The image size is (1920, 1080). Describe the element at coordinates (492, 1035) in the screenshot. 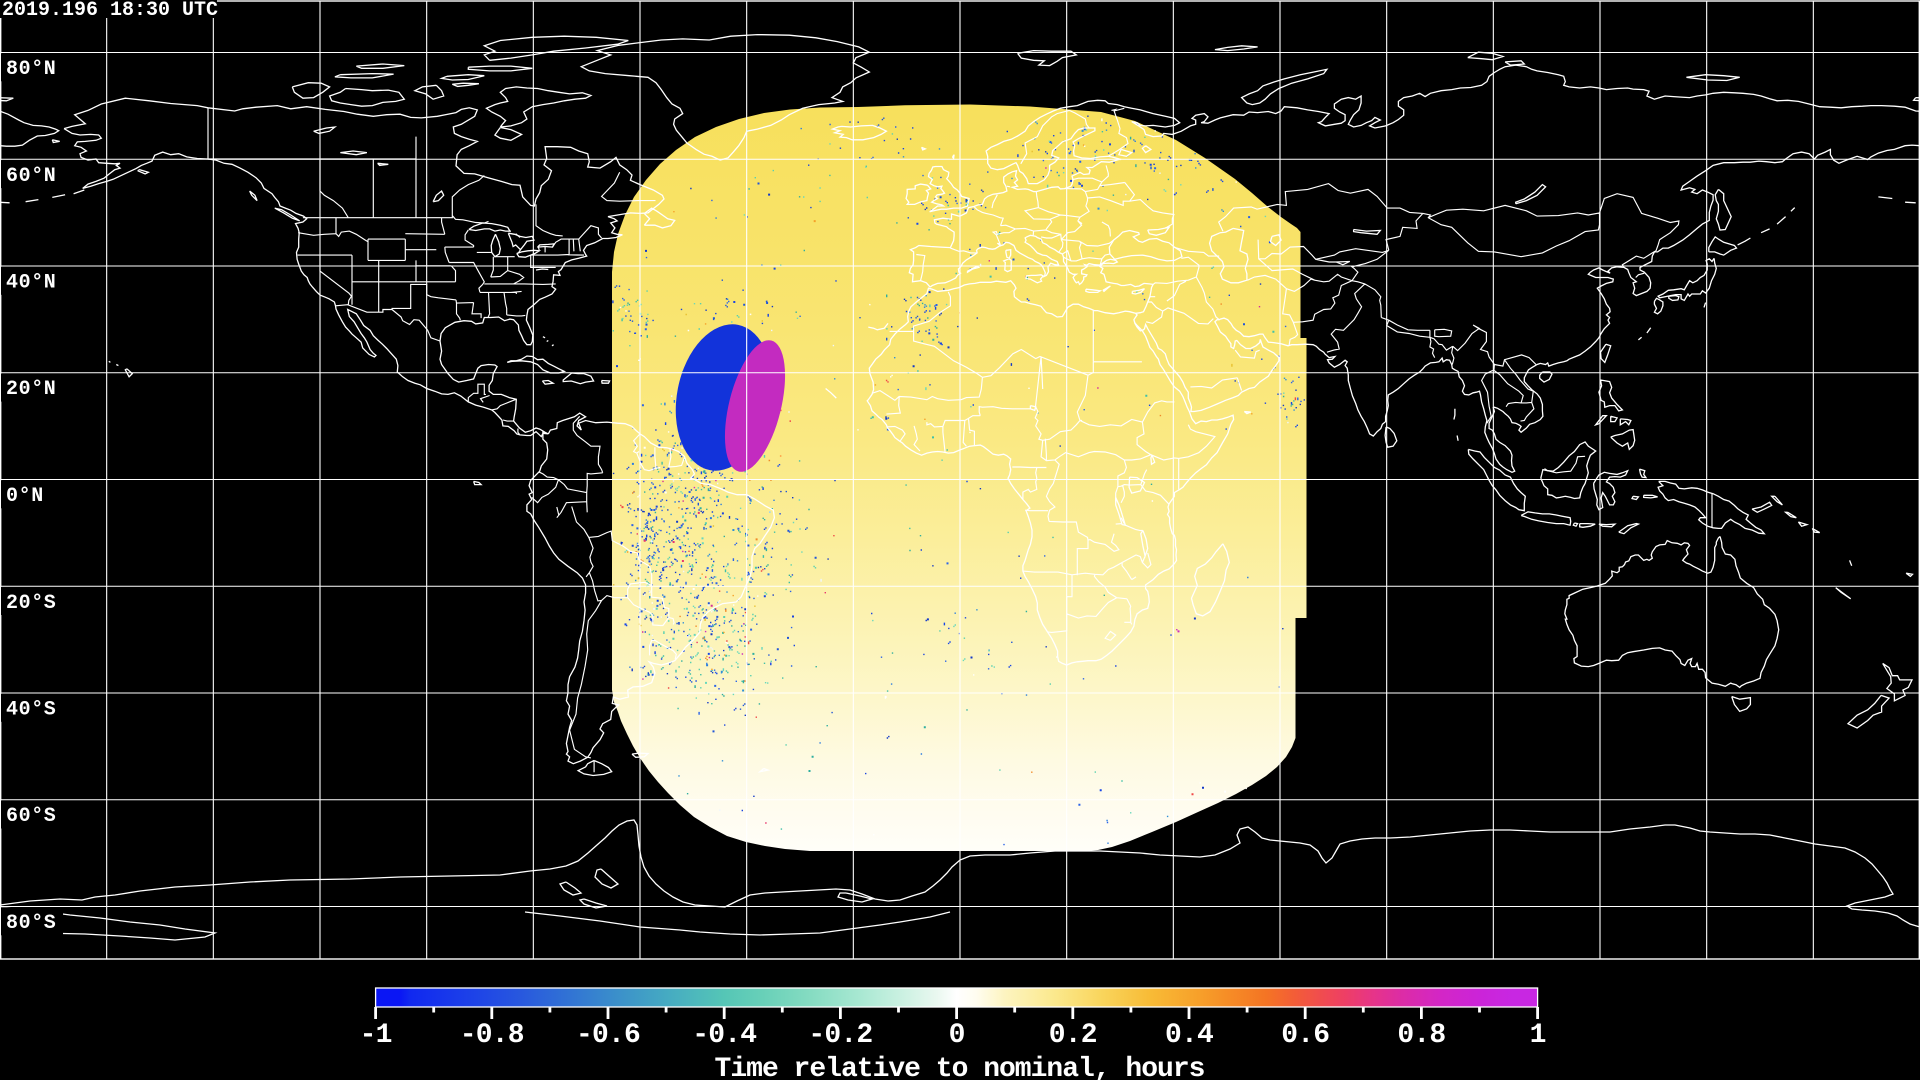

I see `svg-text: -0.8` at that location.